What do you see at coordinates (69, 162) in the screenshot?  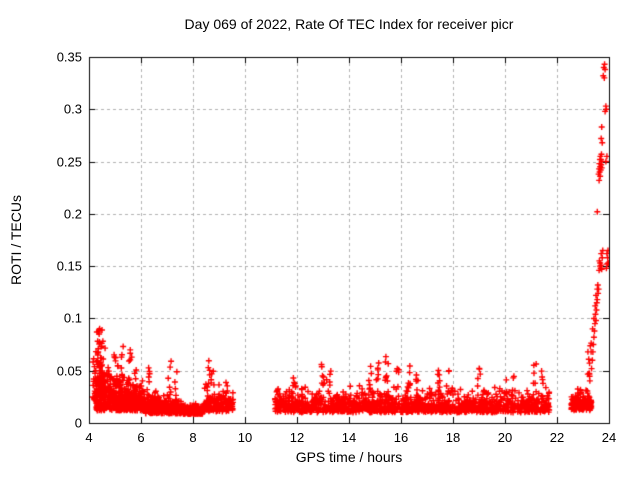 I see `y-tick-label: 0.25` at bounding box center [69, 162].